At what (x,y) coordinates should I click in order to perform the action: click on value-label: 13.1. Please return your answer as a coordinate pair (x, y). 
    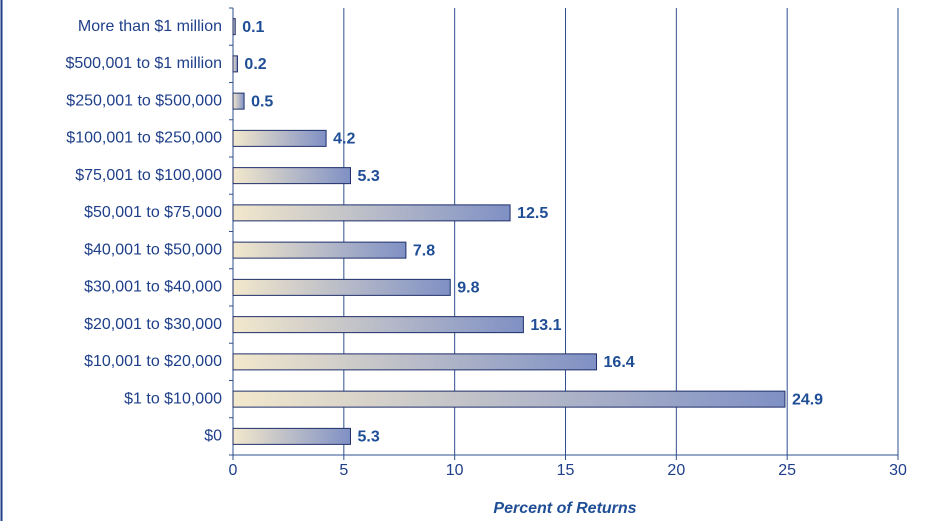
    Looking at the image, I should click on (545, 325).